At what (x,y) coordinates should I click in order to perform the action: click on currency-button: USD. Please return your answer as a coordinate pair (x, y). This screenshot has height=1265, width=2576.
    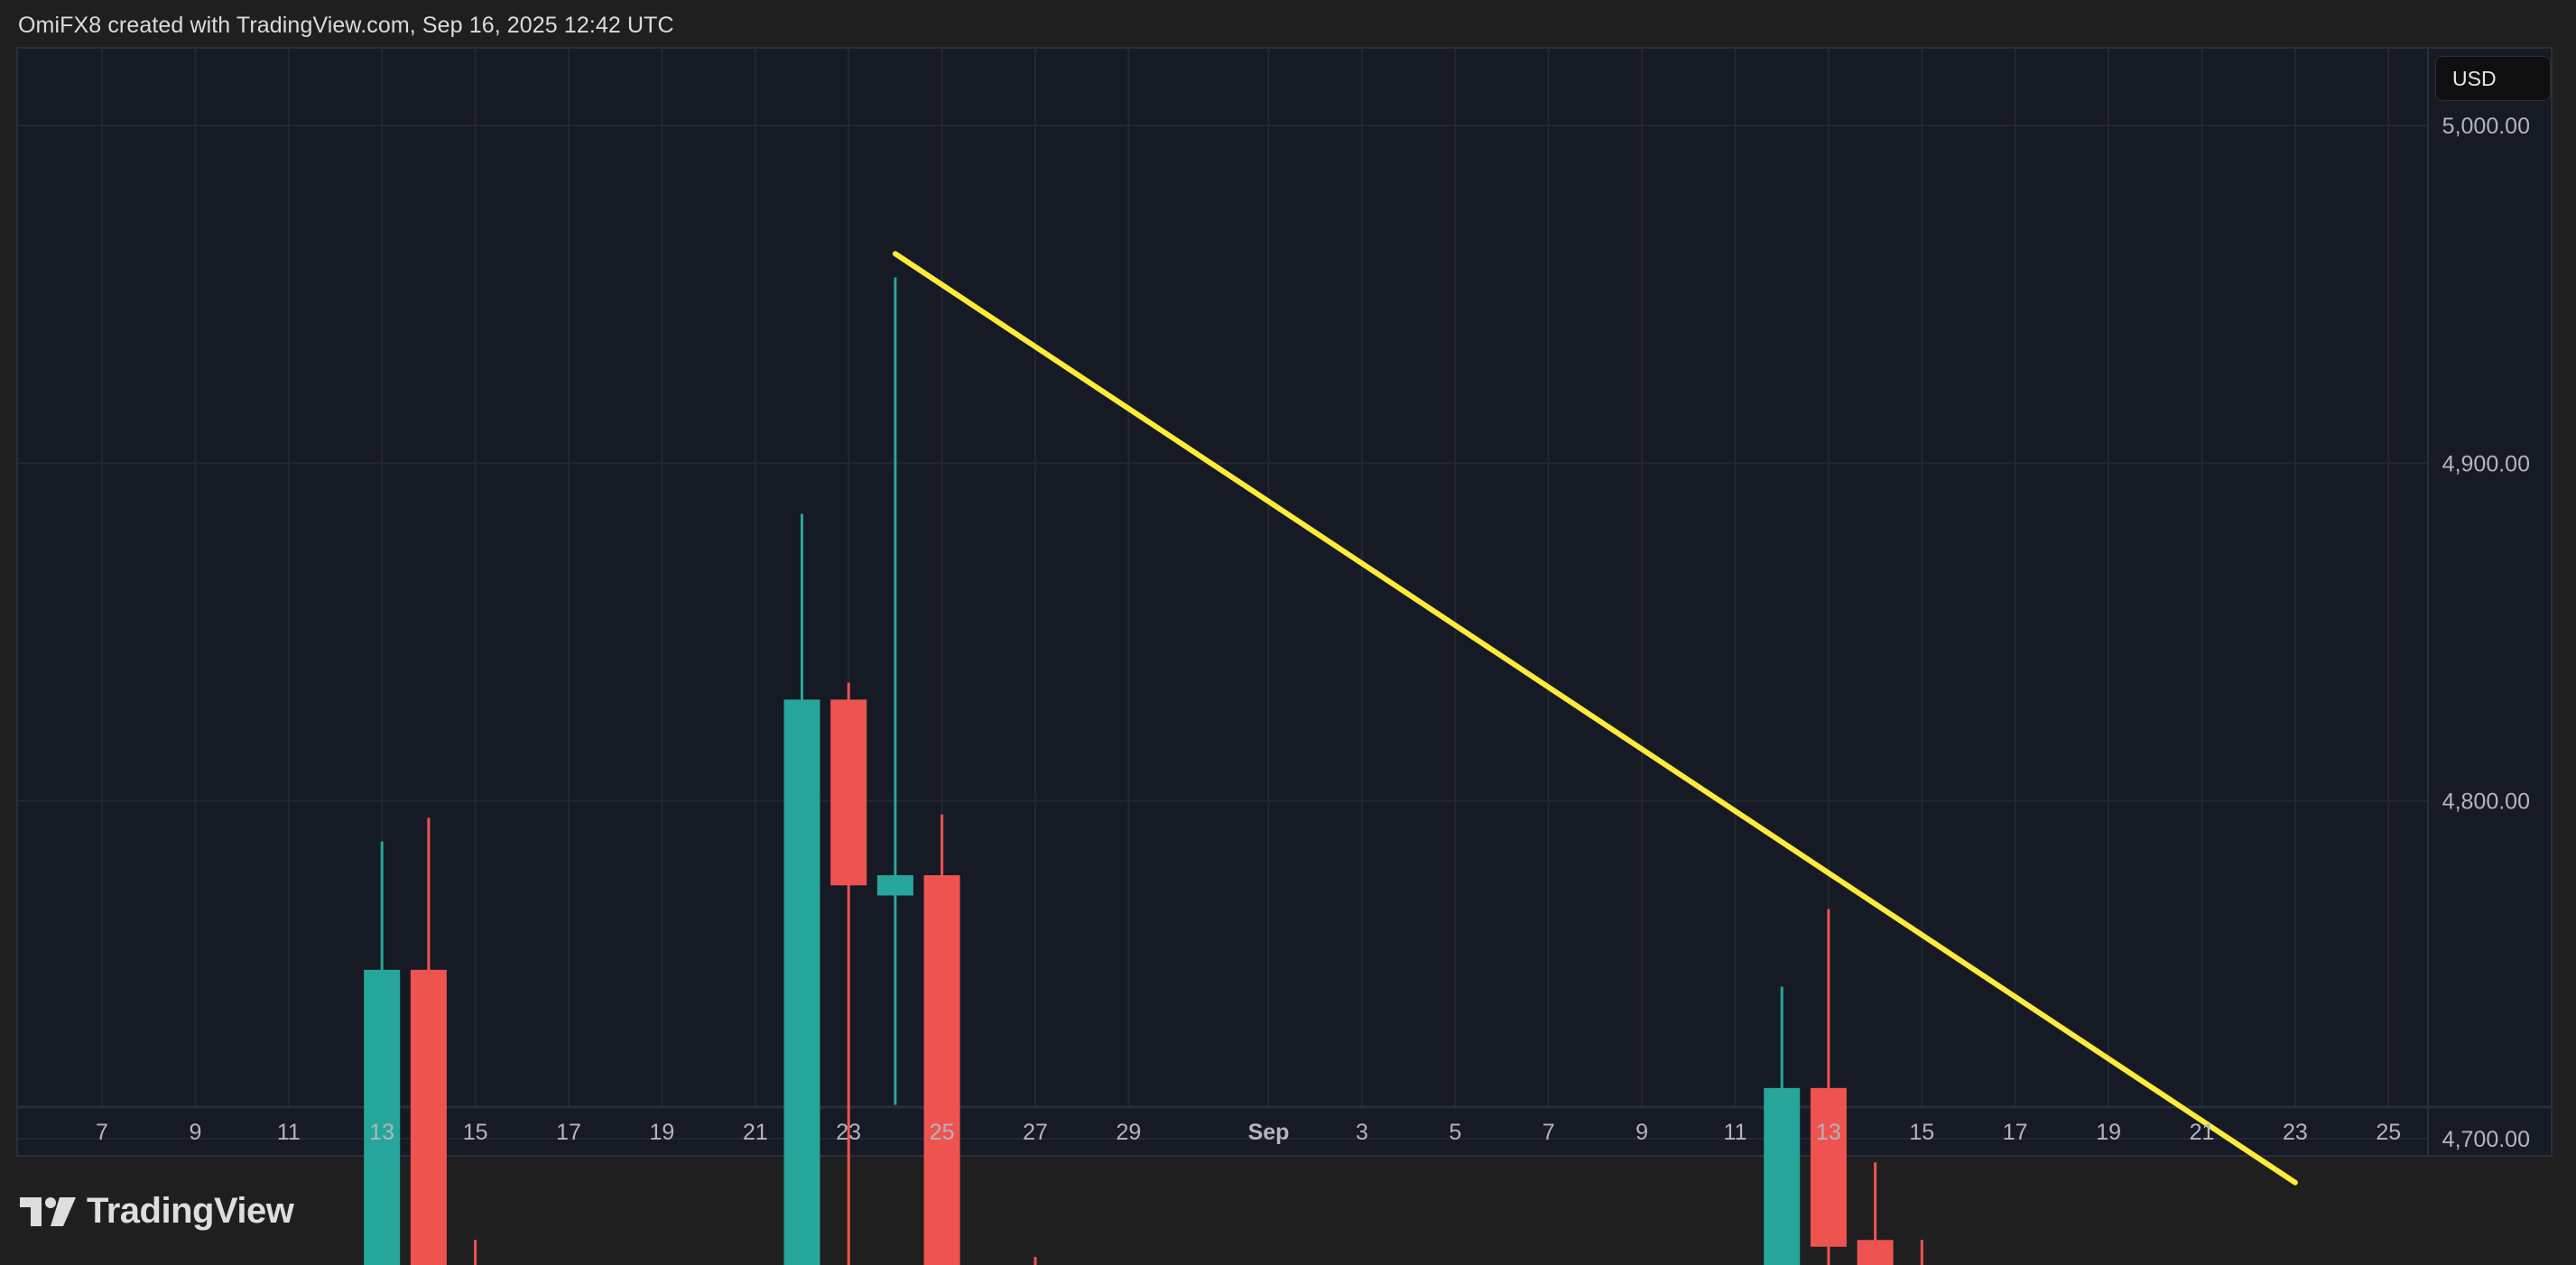
    Looking at the image, I should click on (2493, 78).